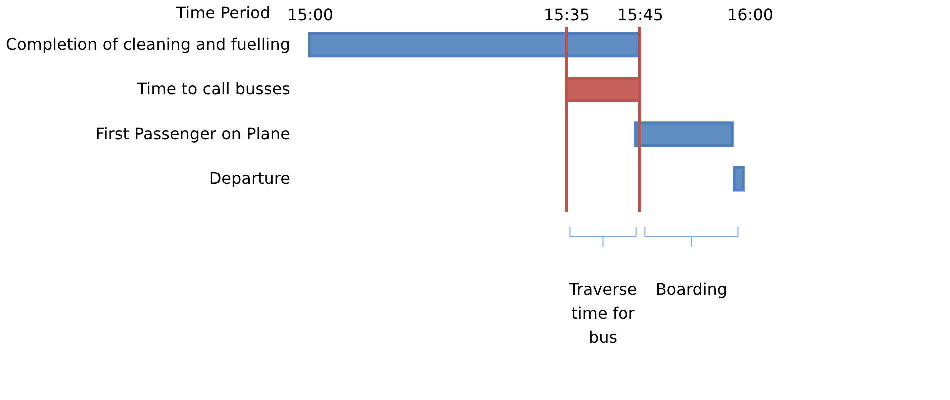 This screenshot has width=950, height=400. What do you see at coordinates (213, 89) in the screenshot?
I see `y-tick-label: Time to call busses` at bounding box center [213, 89].